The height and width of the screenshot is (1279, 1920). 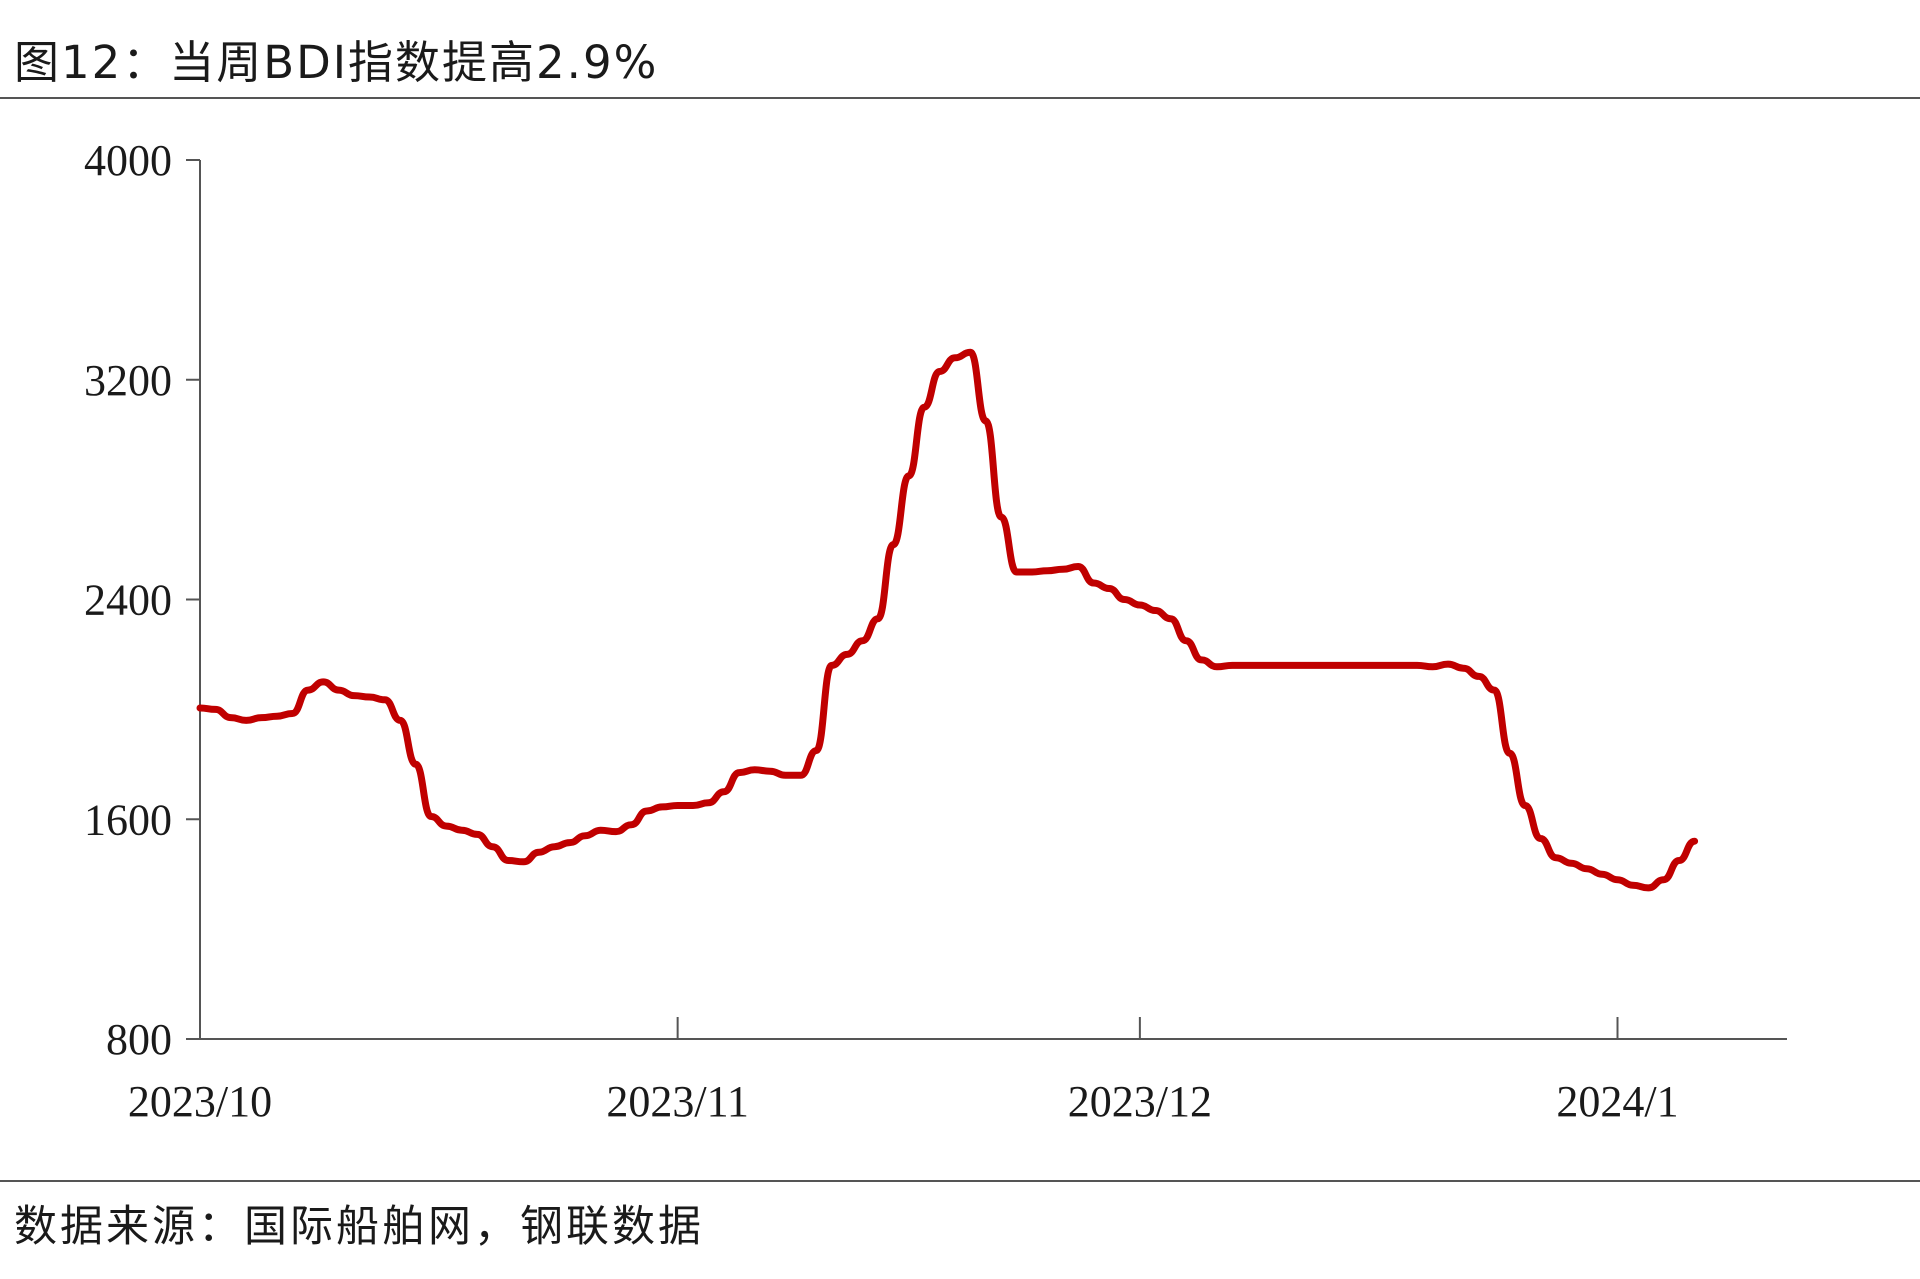 What do you see at coordinates (139, 1039) in the screenshot?
I see `y-tick-label: 800` at bounding box center [139, 1039].